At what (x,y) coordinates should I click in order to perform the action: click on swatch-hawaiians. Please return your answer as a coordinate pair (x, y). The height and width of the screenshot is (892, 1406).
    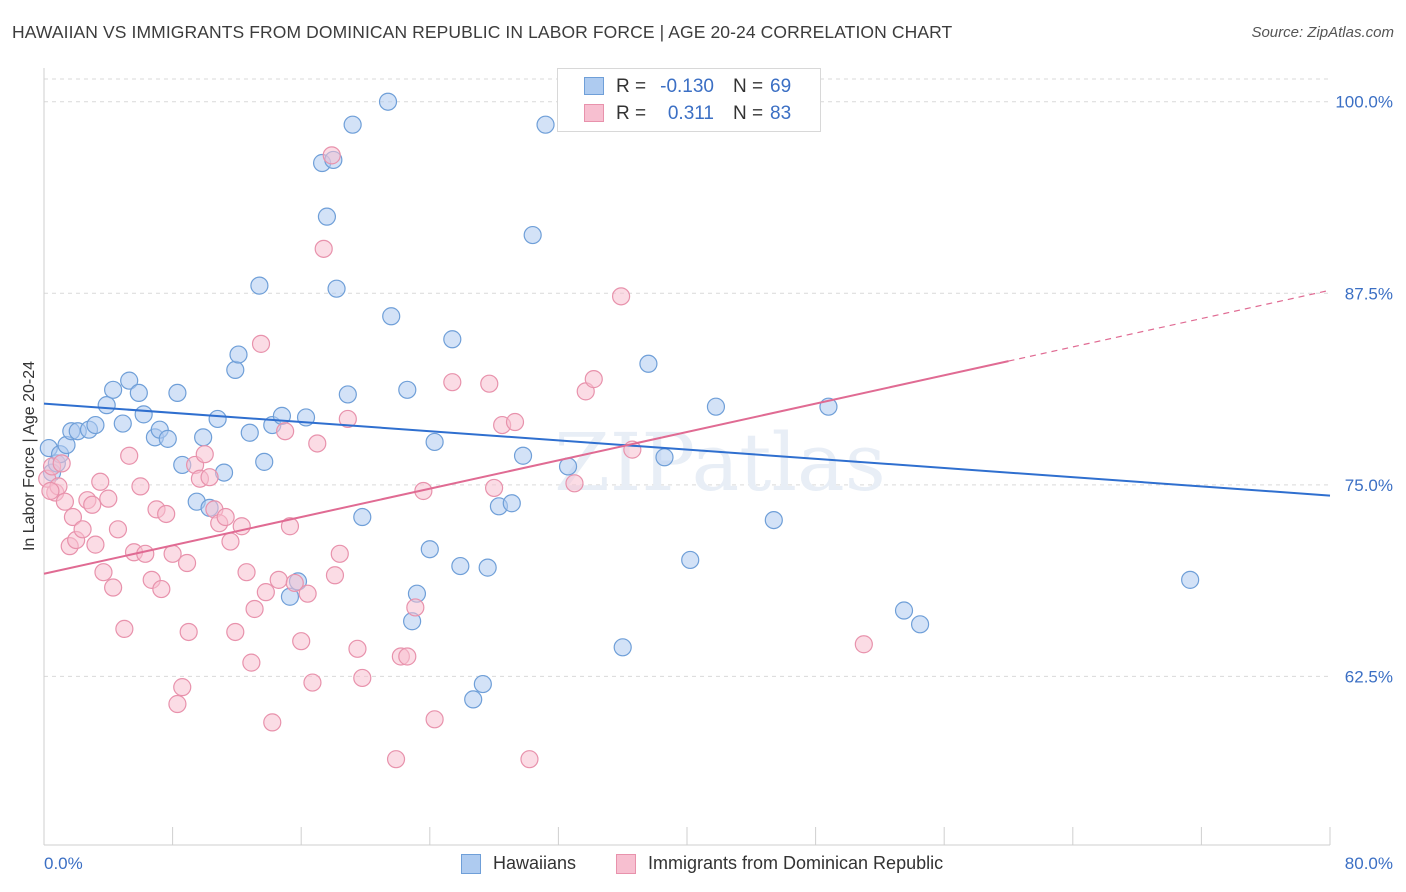
    Looking at the image, I should click on (594, 86).